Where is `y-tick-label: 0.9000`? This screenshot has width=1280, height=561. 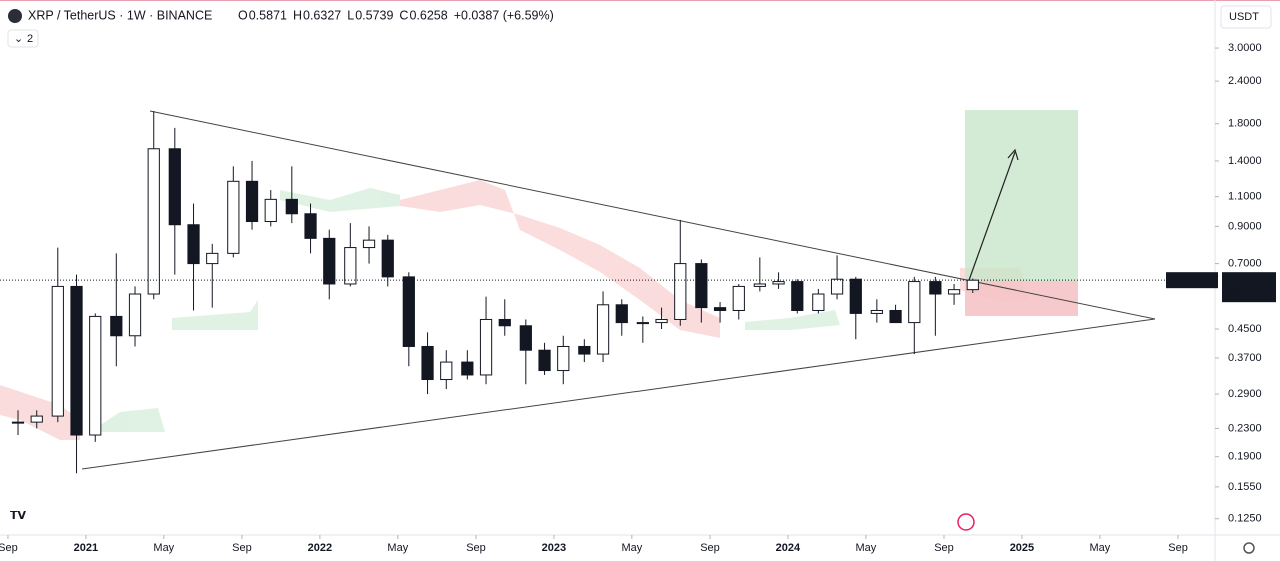 y-tick-label: 0.9000 is located at coordinates (1245, 226).